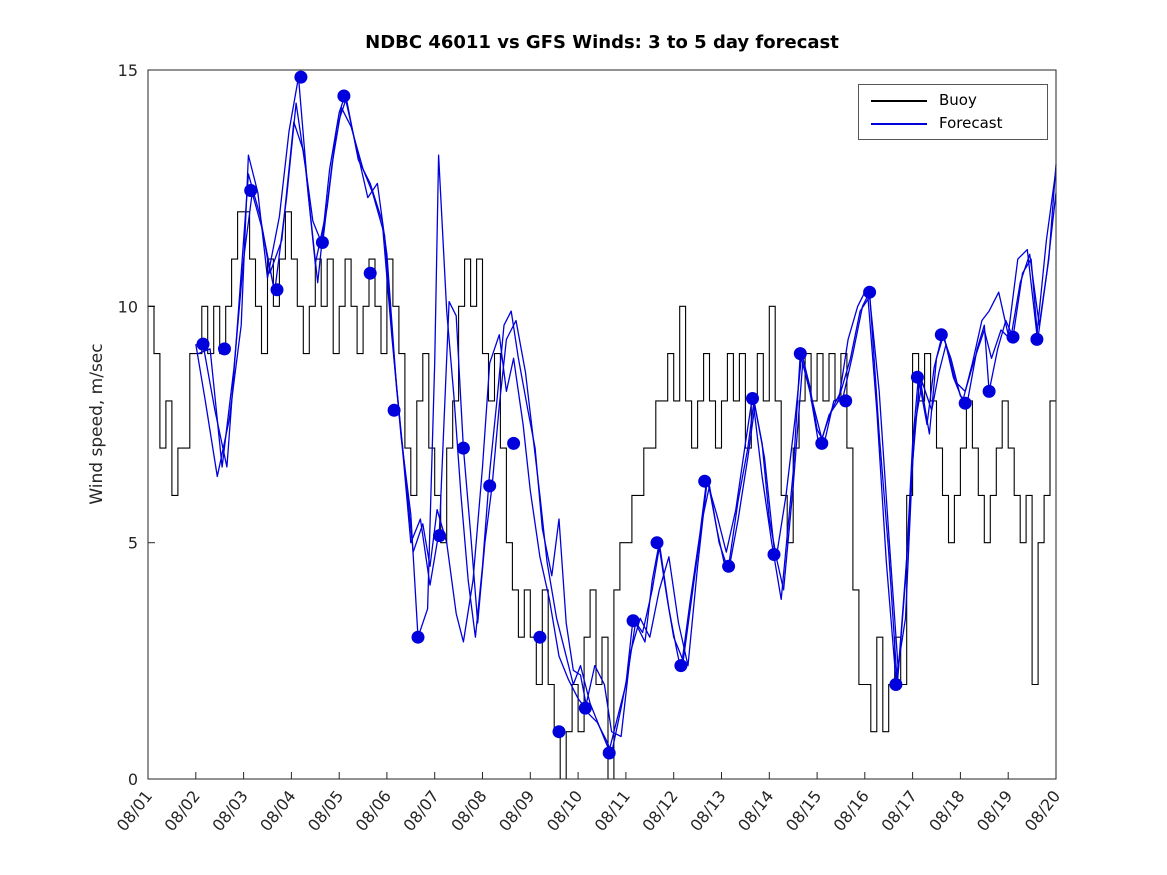 The width and height of the screenshot is (1167, 875). Describe the element at coordinates (564, 811) in the screenshot. I see `x-tick-label: 08/10` at that location.